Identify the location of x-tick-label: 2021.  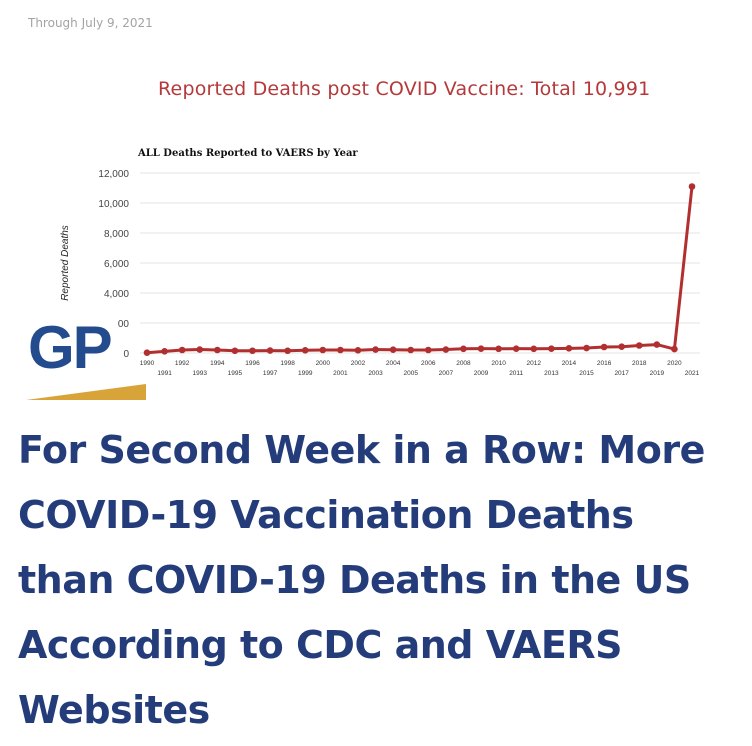
(692, 373).